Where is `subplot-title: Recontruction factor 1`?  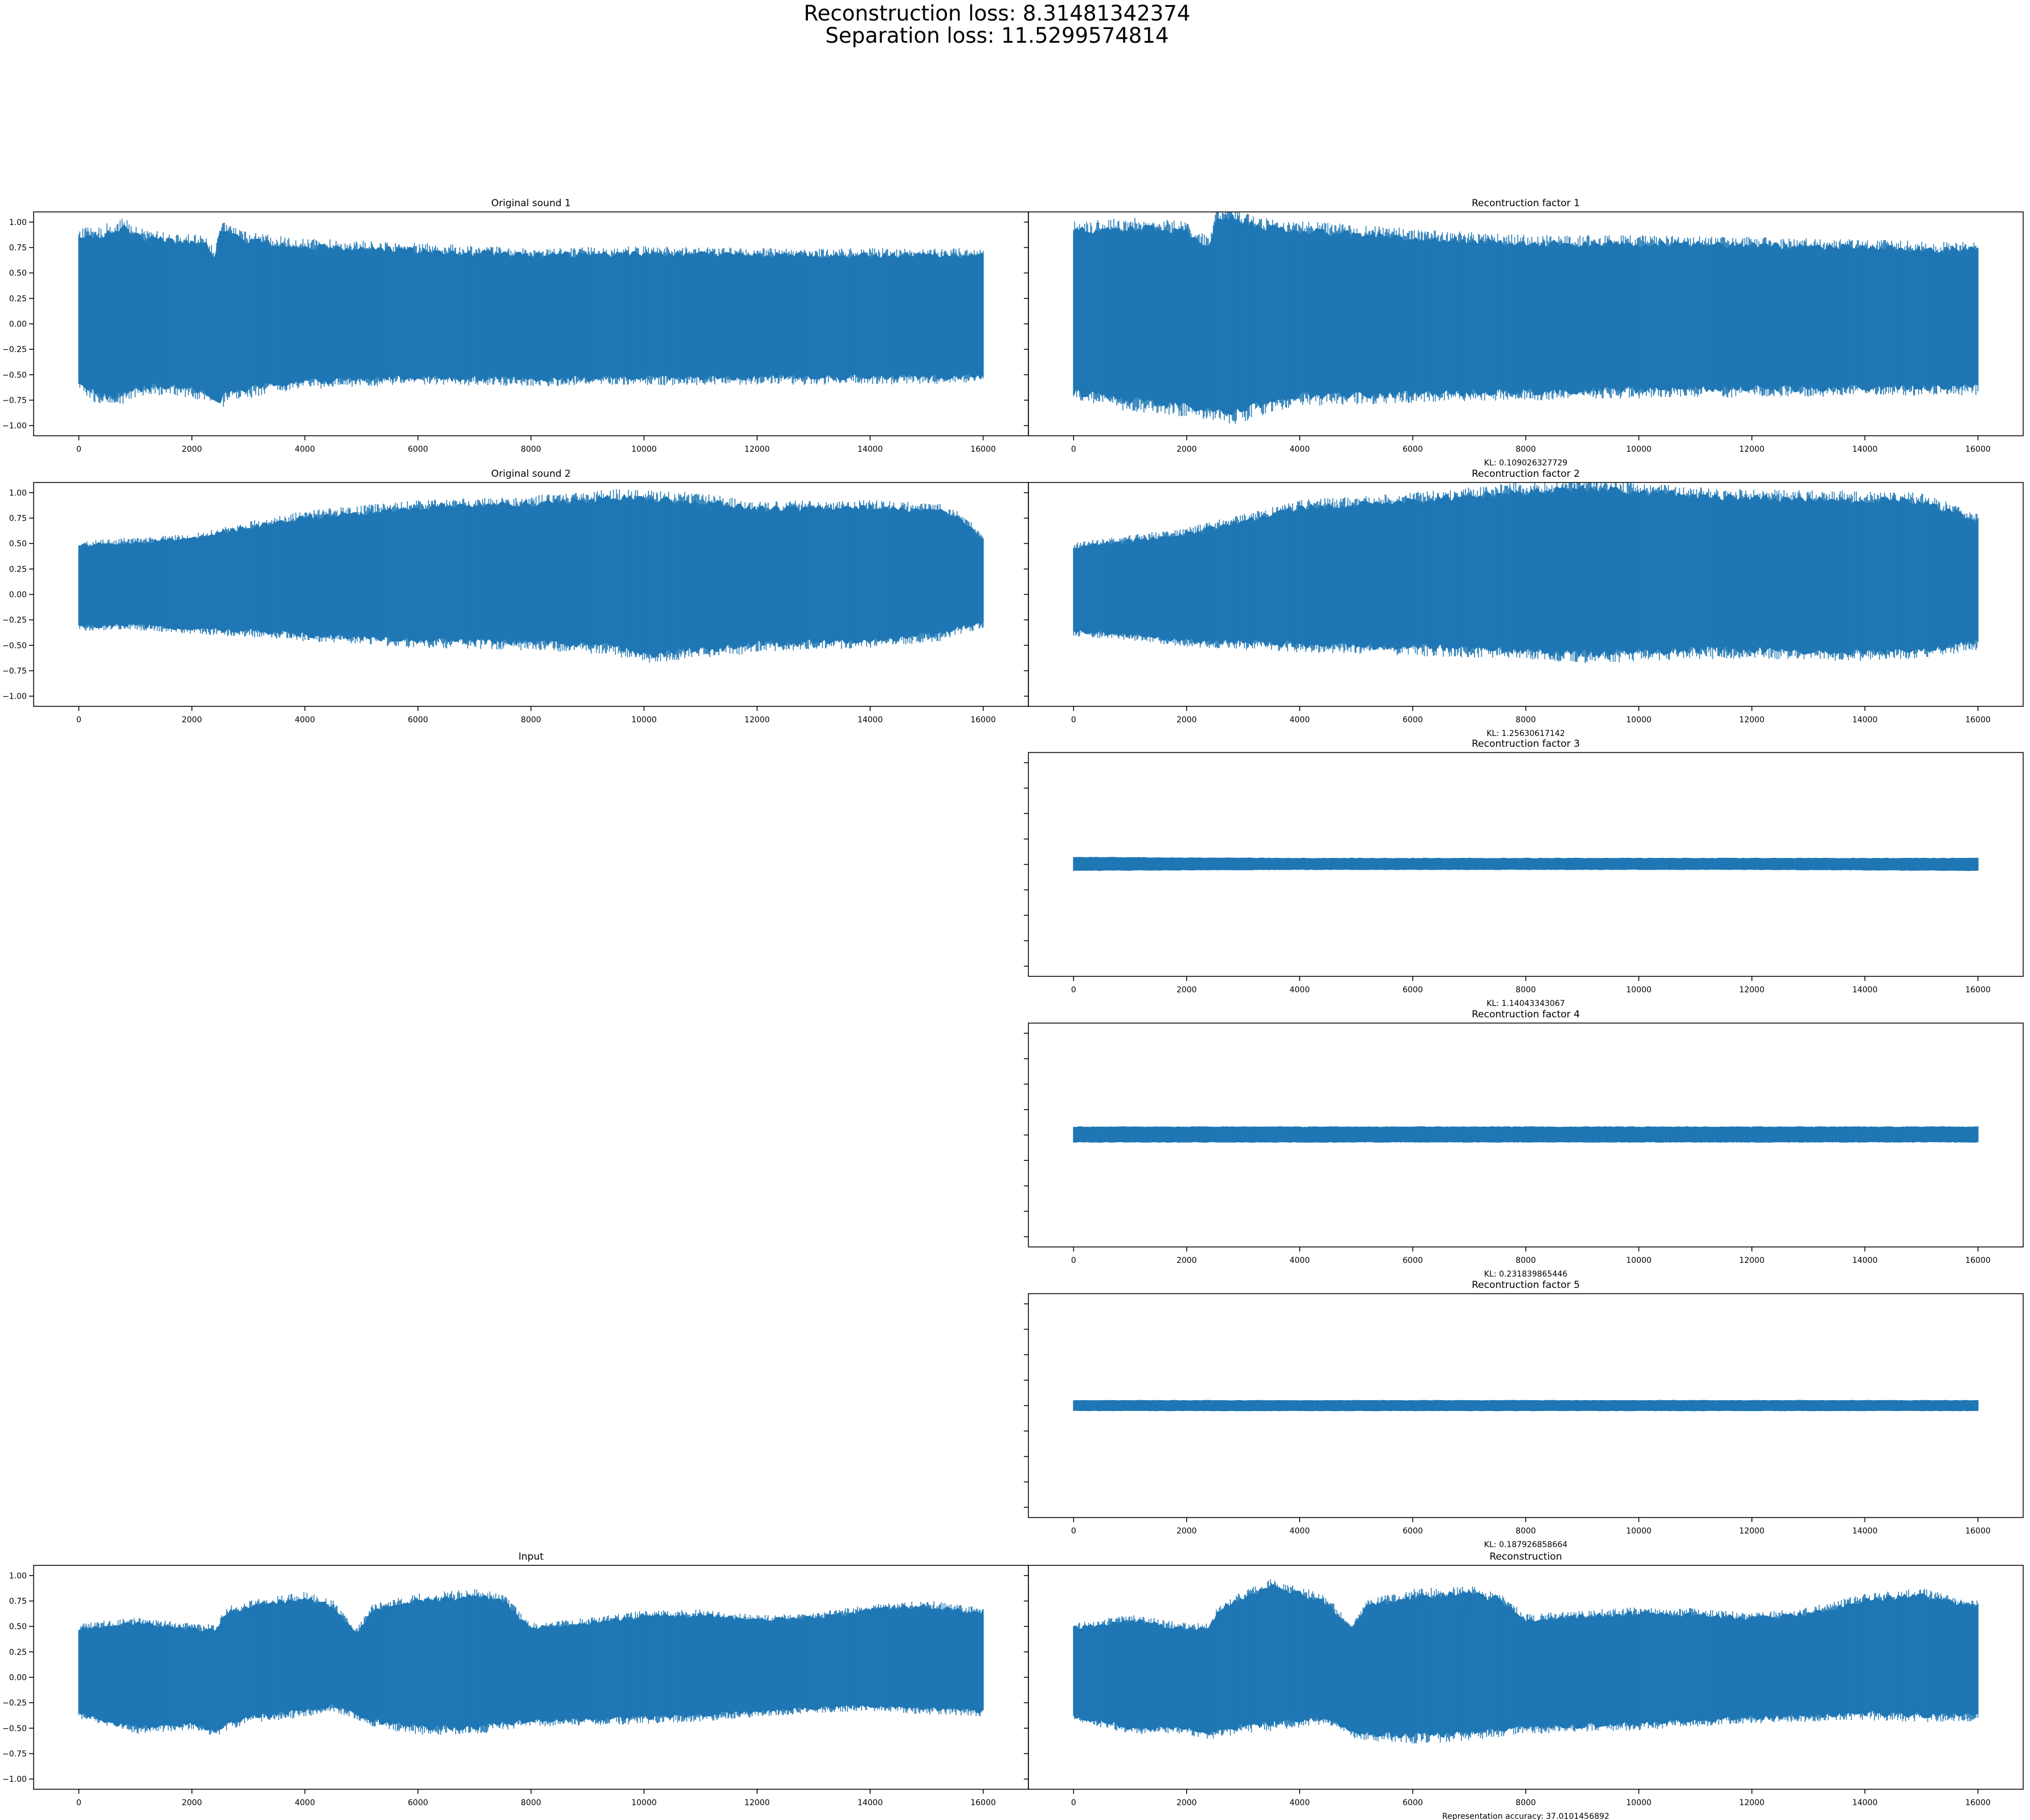
subplot-title: Recontruction factor 1 is located at coordinates (1526, 203).